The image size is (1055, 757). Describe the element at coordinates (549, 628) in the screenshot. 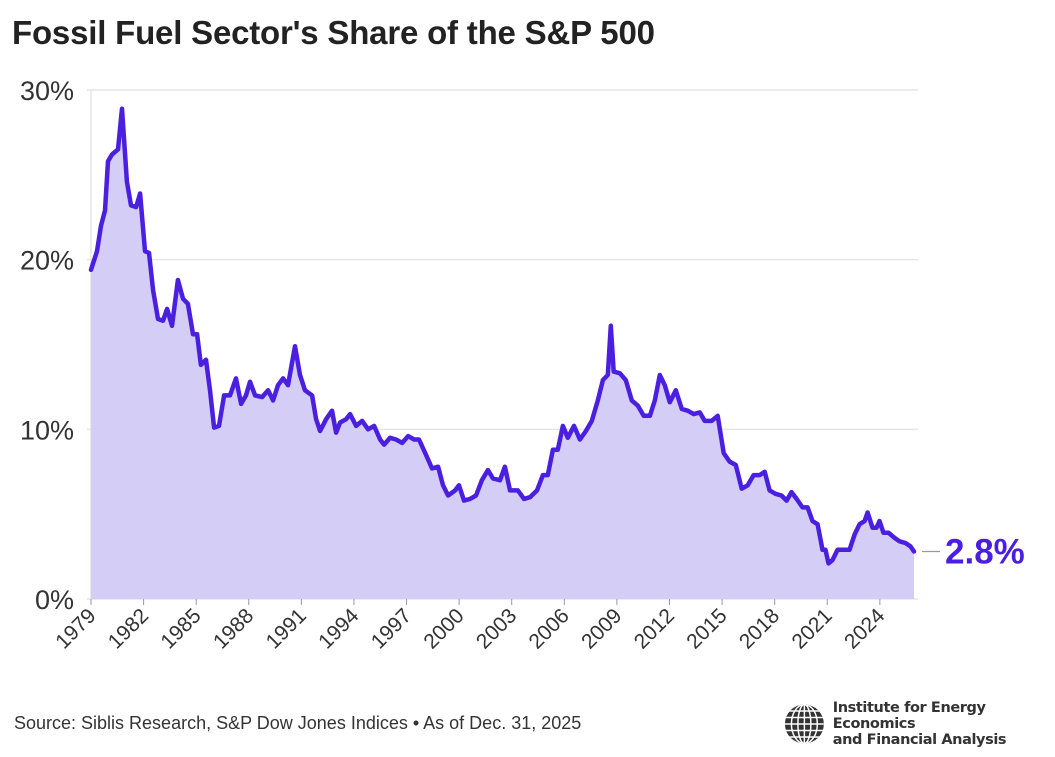

I see `x-tick-label: 2006` at that location.